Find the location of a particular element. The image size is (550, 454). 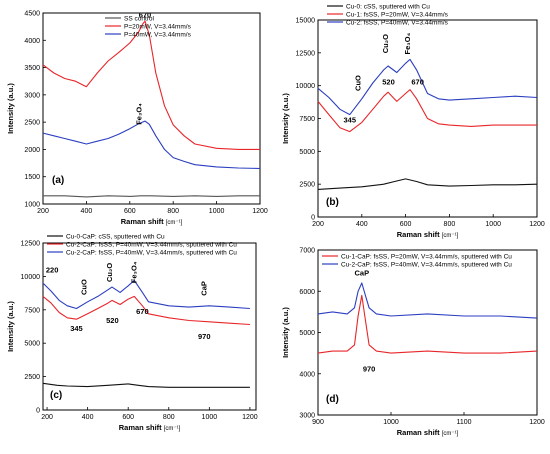

legend-entry: Cu-1: fsSS, P=20mW, V=3.44mm/s is located at coordinates (397, 14).